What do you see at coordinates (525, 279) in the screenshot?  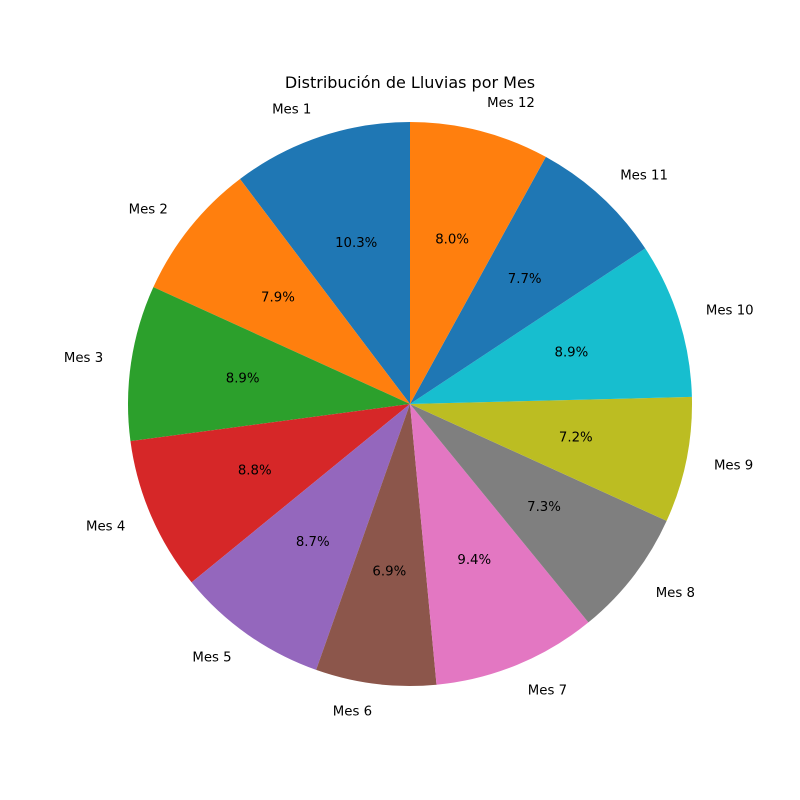 I see `slice-percent-label-11: 7.7%` at bounding box center [525, 279].